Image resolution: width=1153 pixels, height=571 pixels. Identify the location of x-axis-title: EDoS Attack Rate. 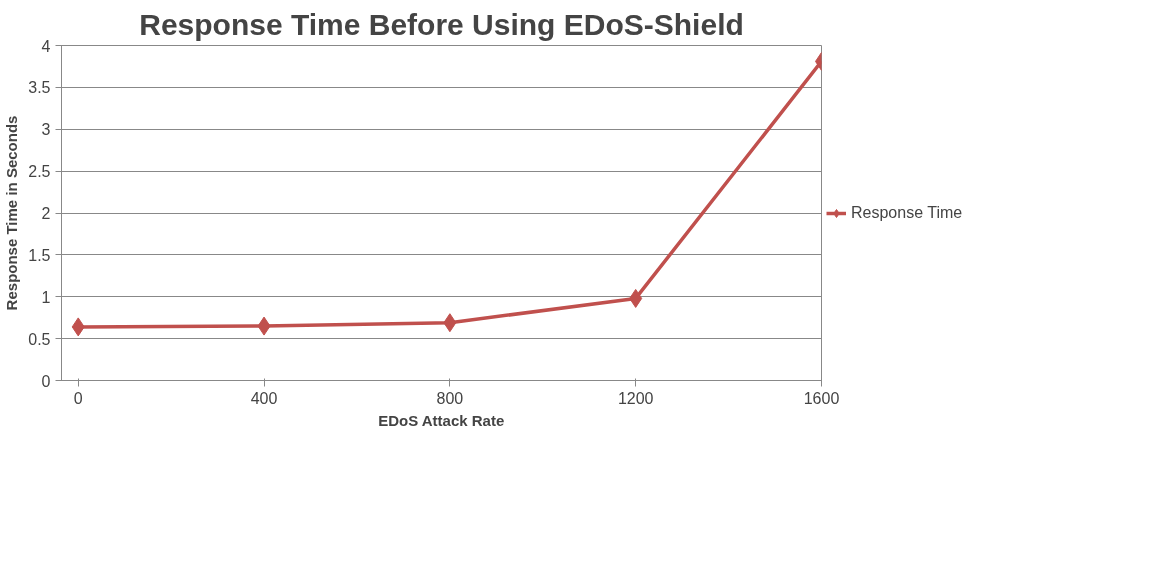
(441, 420).